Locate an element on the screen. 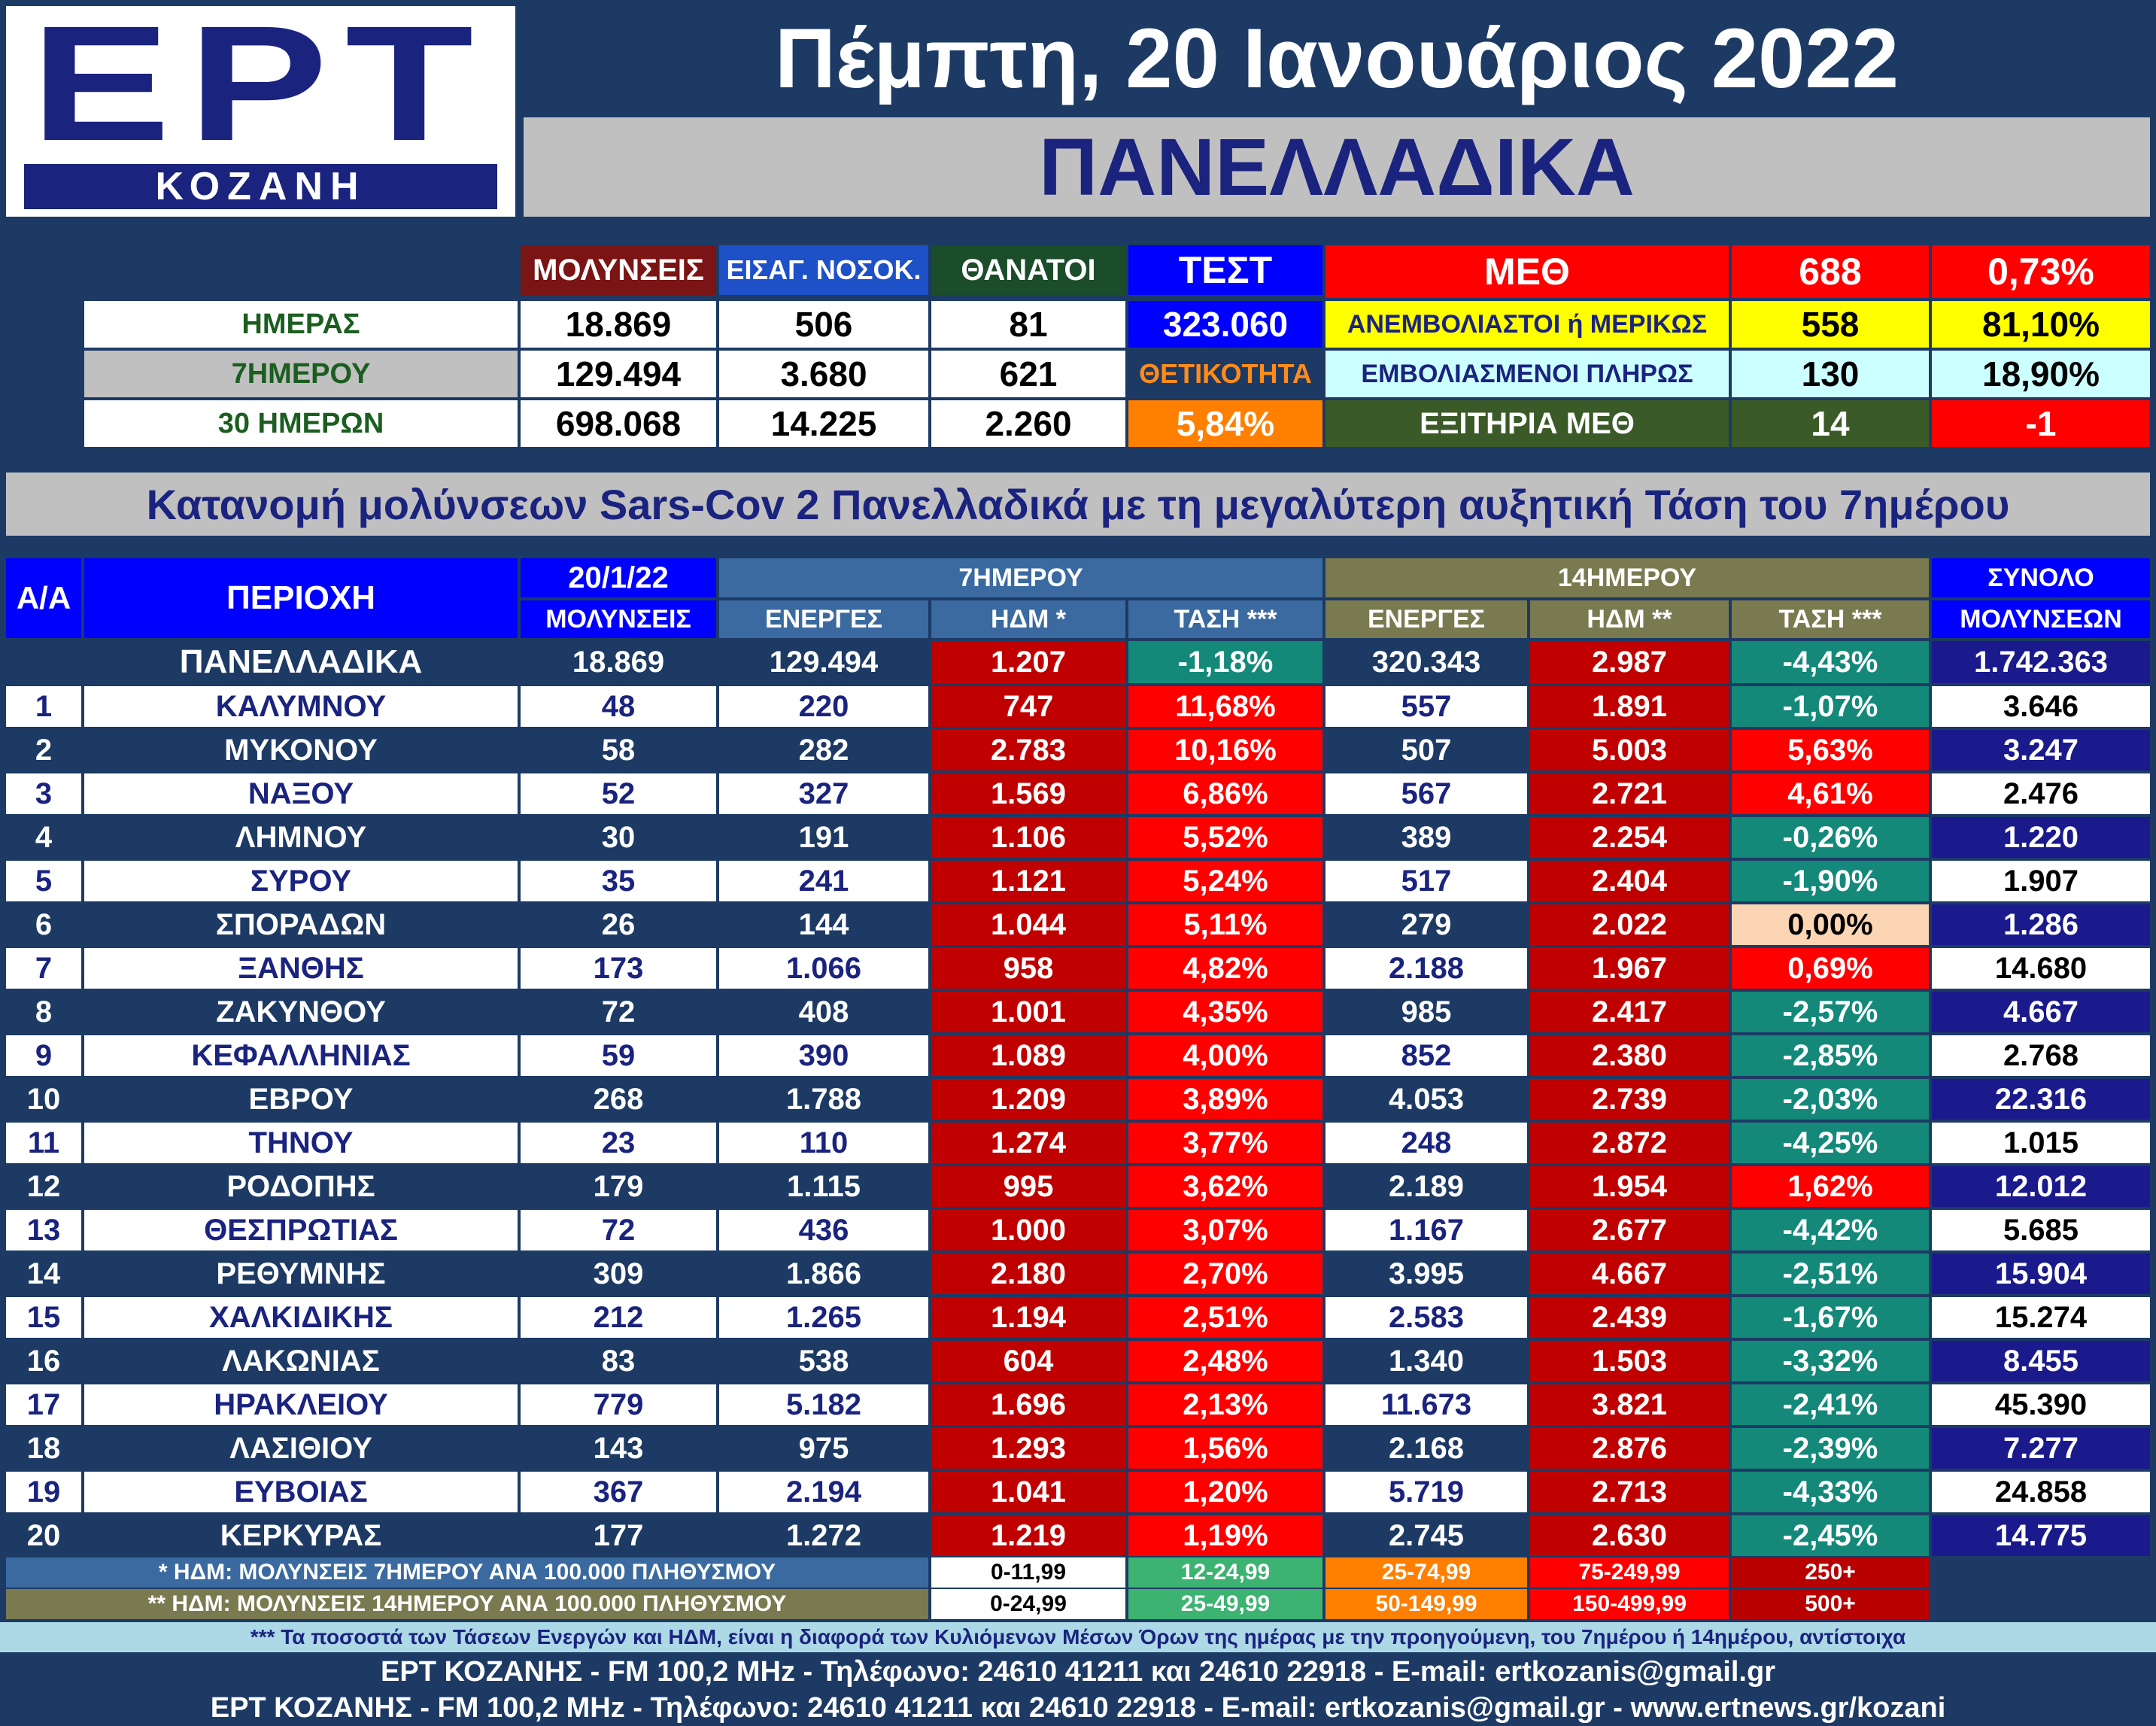 The height and width of the screenshot is (1726, 2156). row-active-14day: 5.719 is located at coordinates (1426, 1492).